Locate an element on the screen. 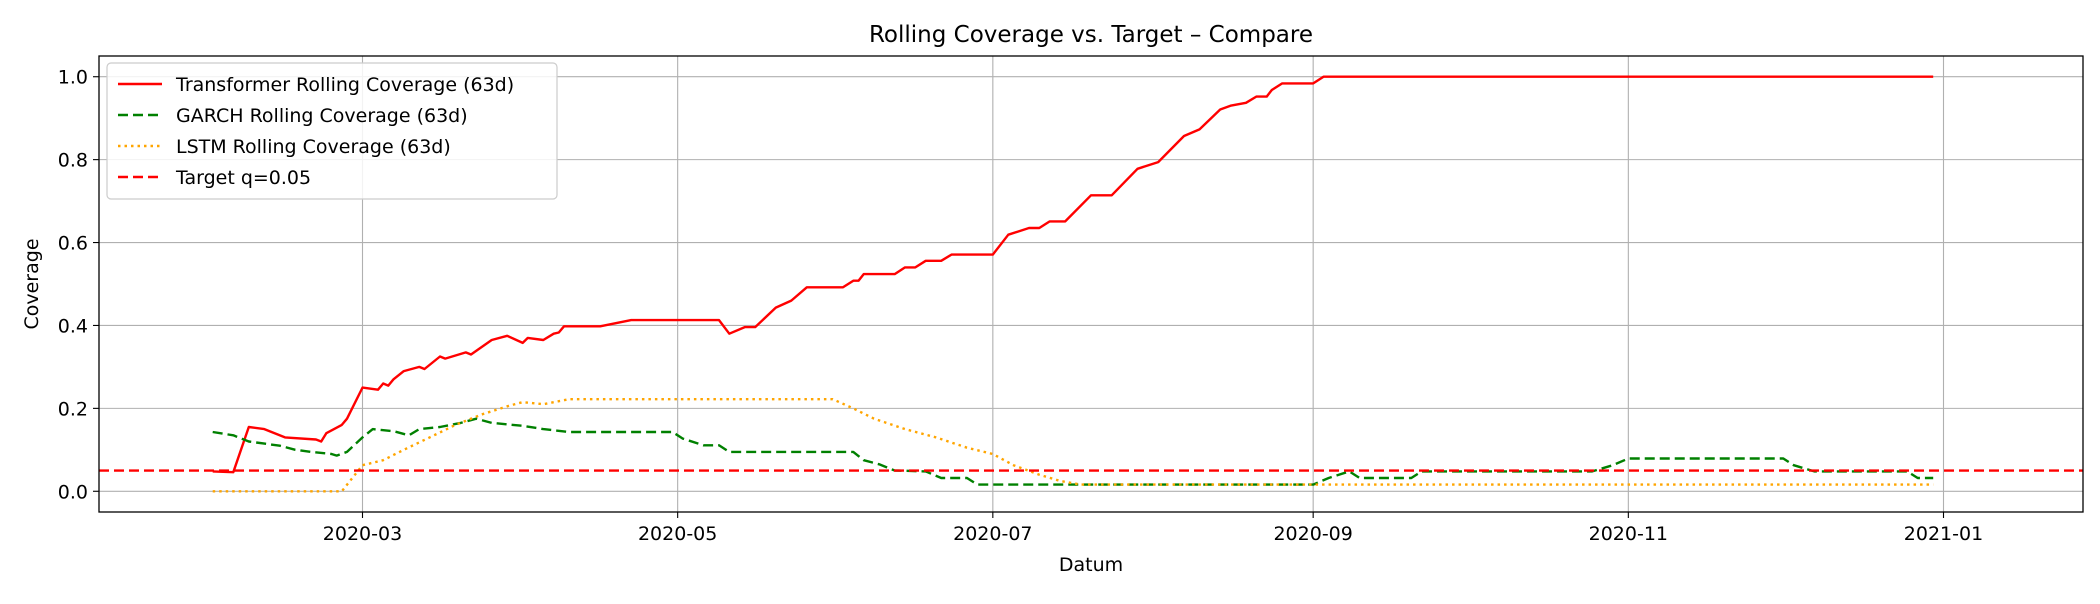 The height and width of the screenshot is (604, 2100). x-axis-label: Datum is located at coordinates (1091, 565).